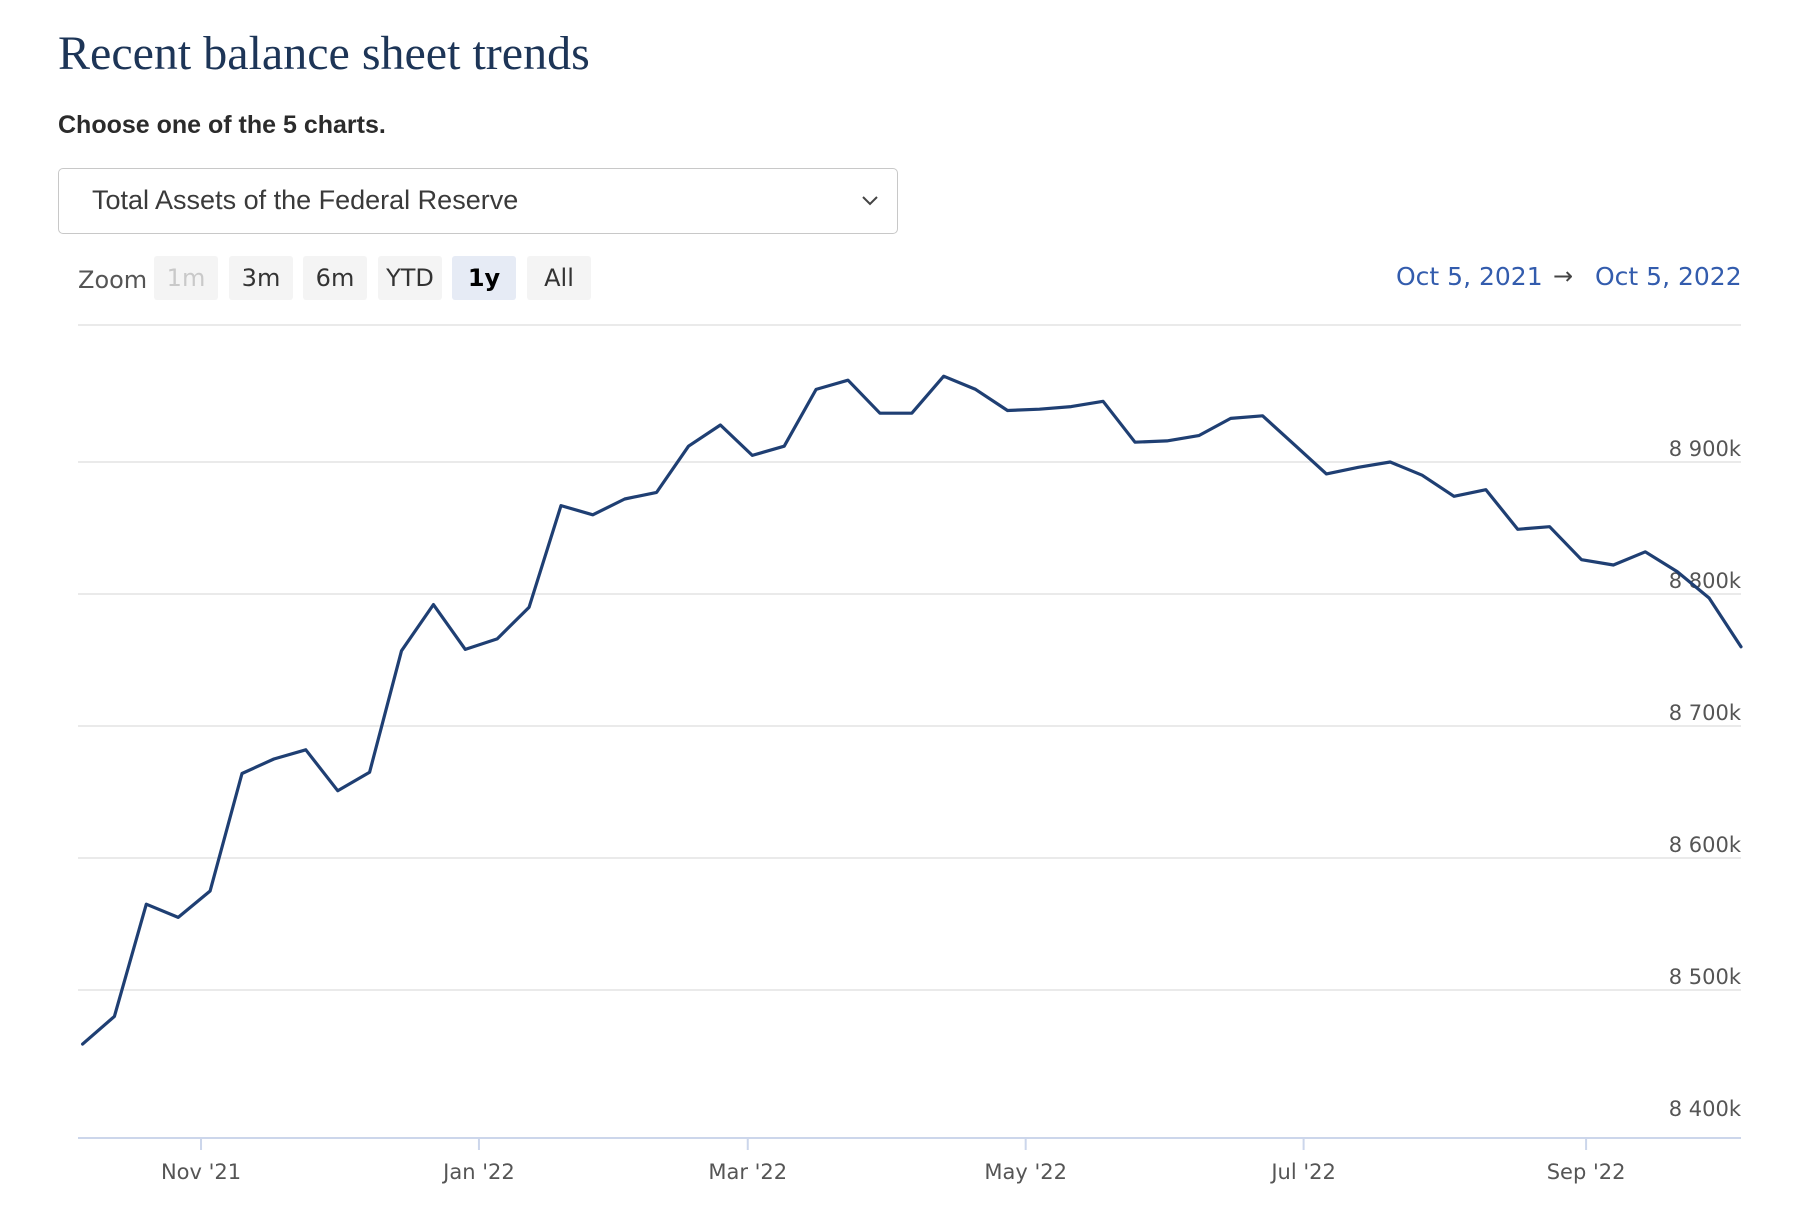  I want to click on x-tick-label: Jan '22, so click(478, 1172).